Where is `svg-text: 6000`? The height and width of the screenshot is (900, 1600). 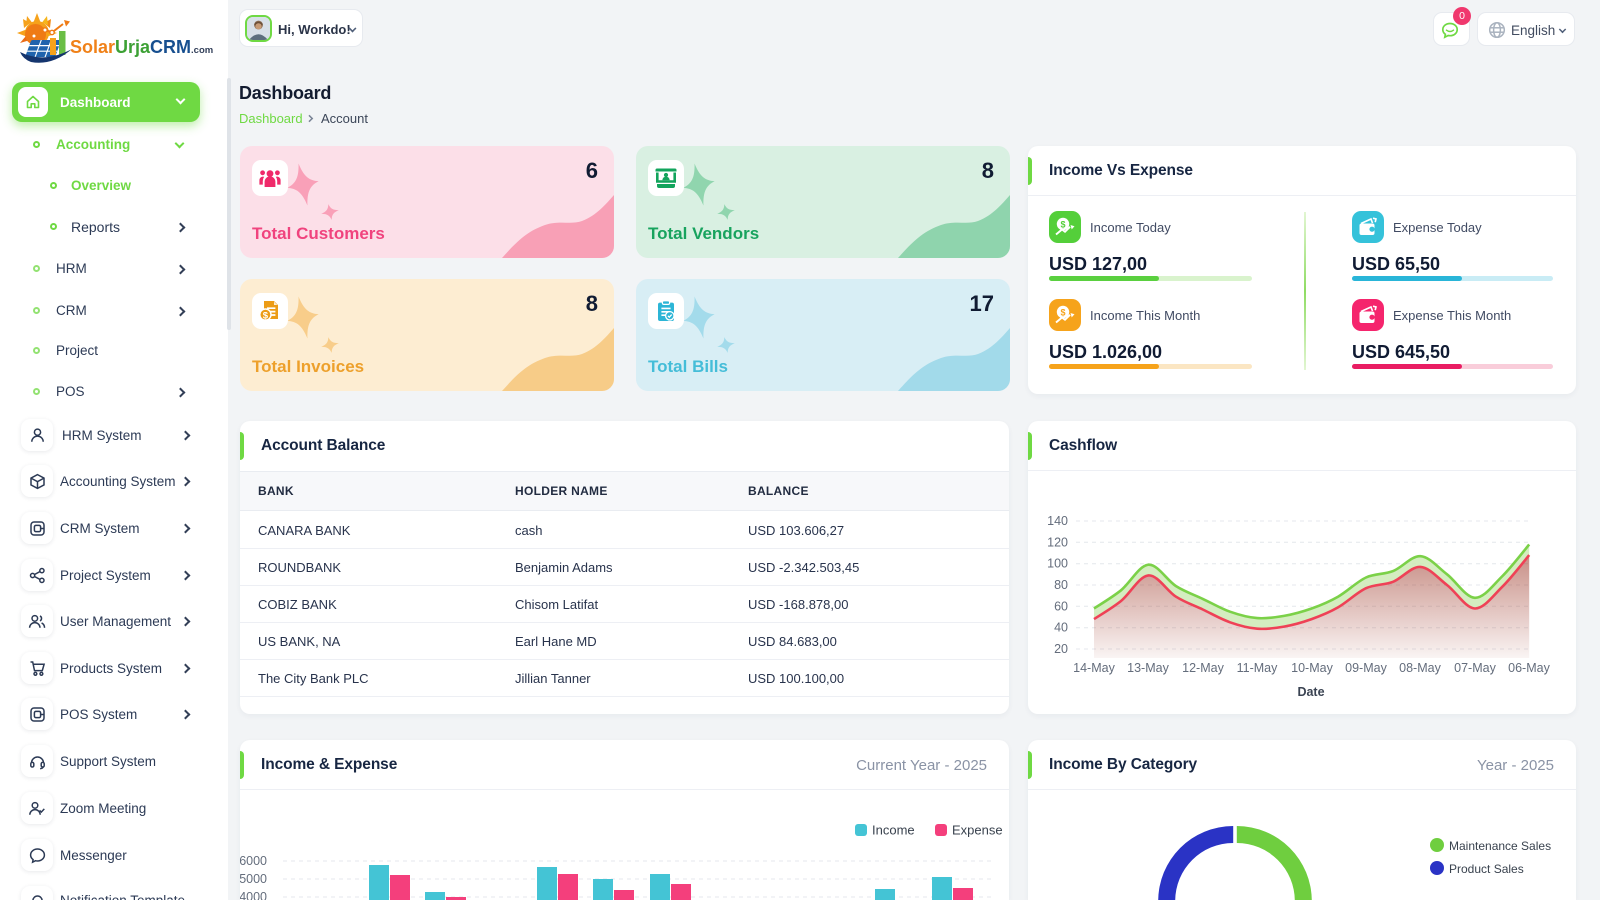 svg-text: 6000 is located at coordinates (253, 861).